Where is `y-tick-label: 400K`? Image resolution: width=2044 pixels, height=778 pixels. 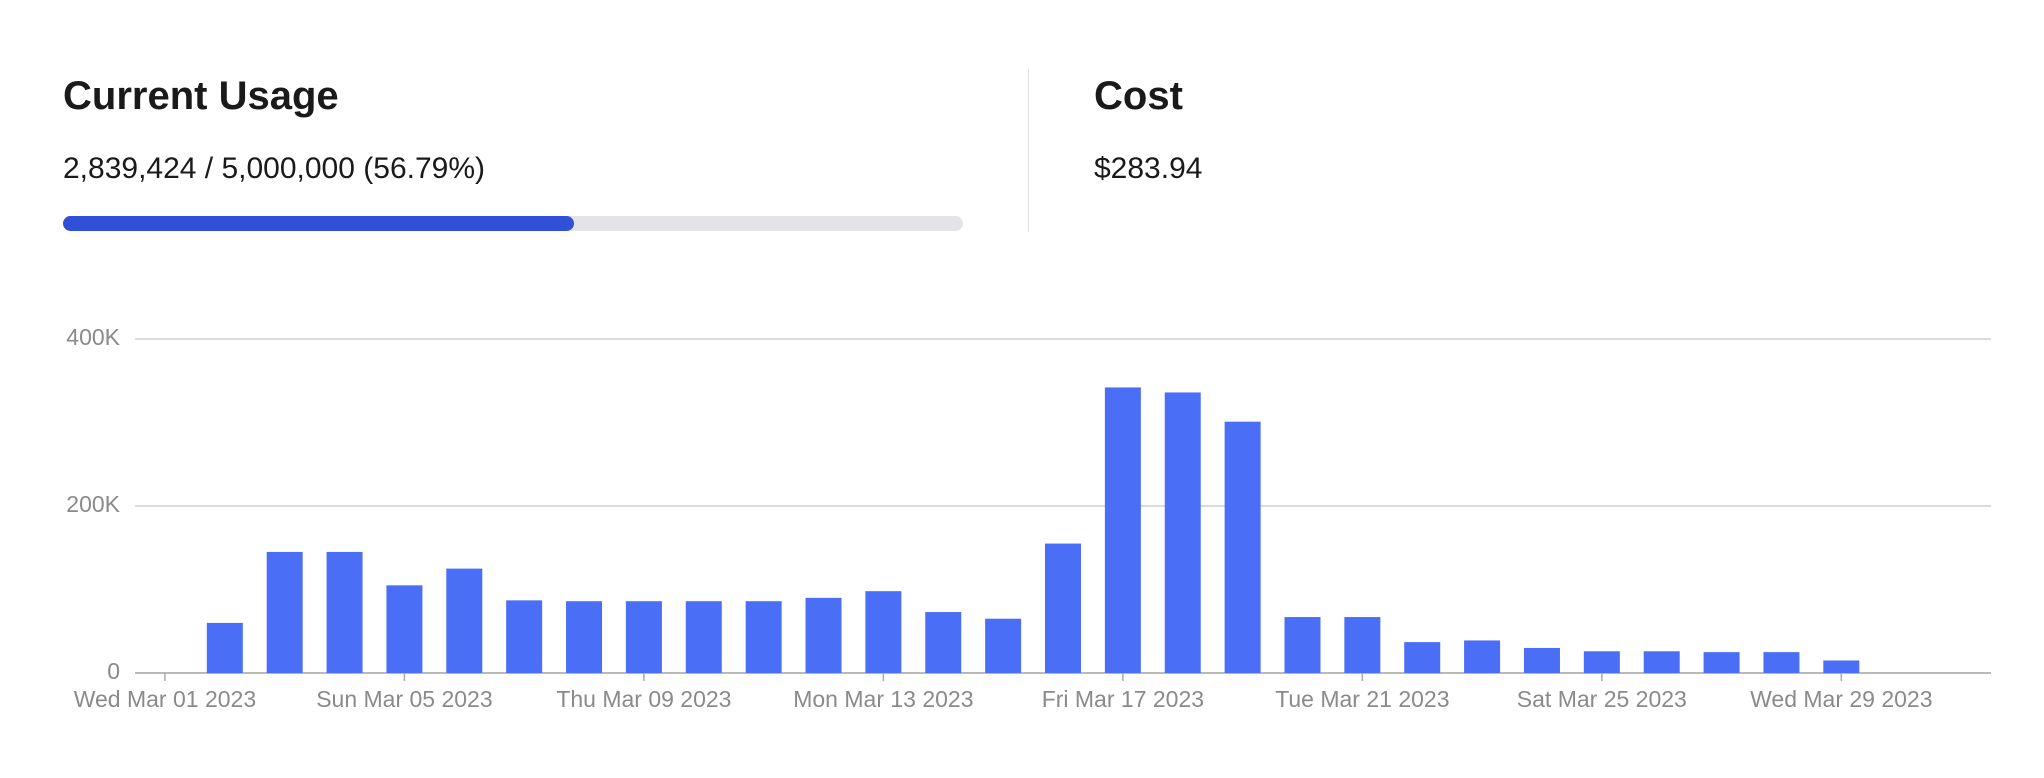 y-tick-label: 400K is located at coordinates (93, 337).